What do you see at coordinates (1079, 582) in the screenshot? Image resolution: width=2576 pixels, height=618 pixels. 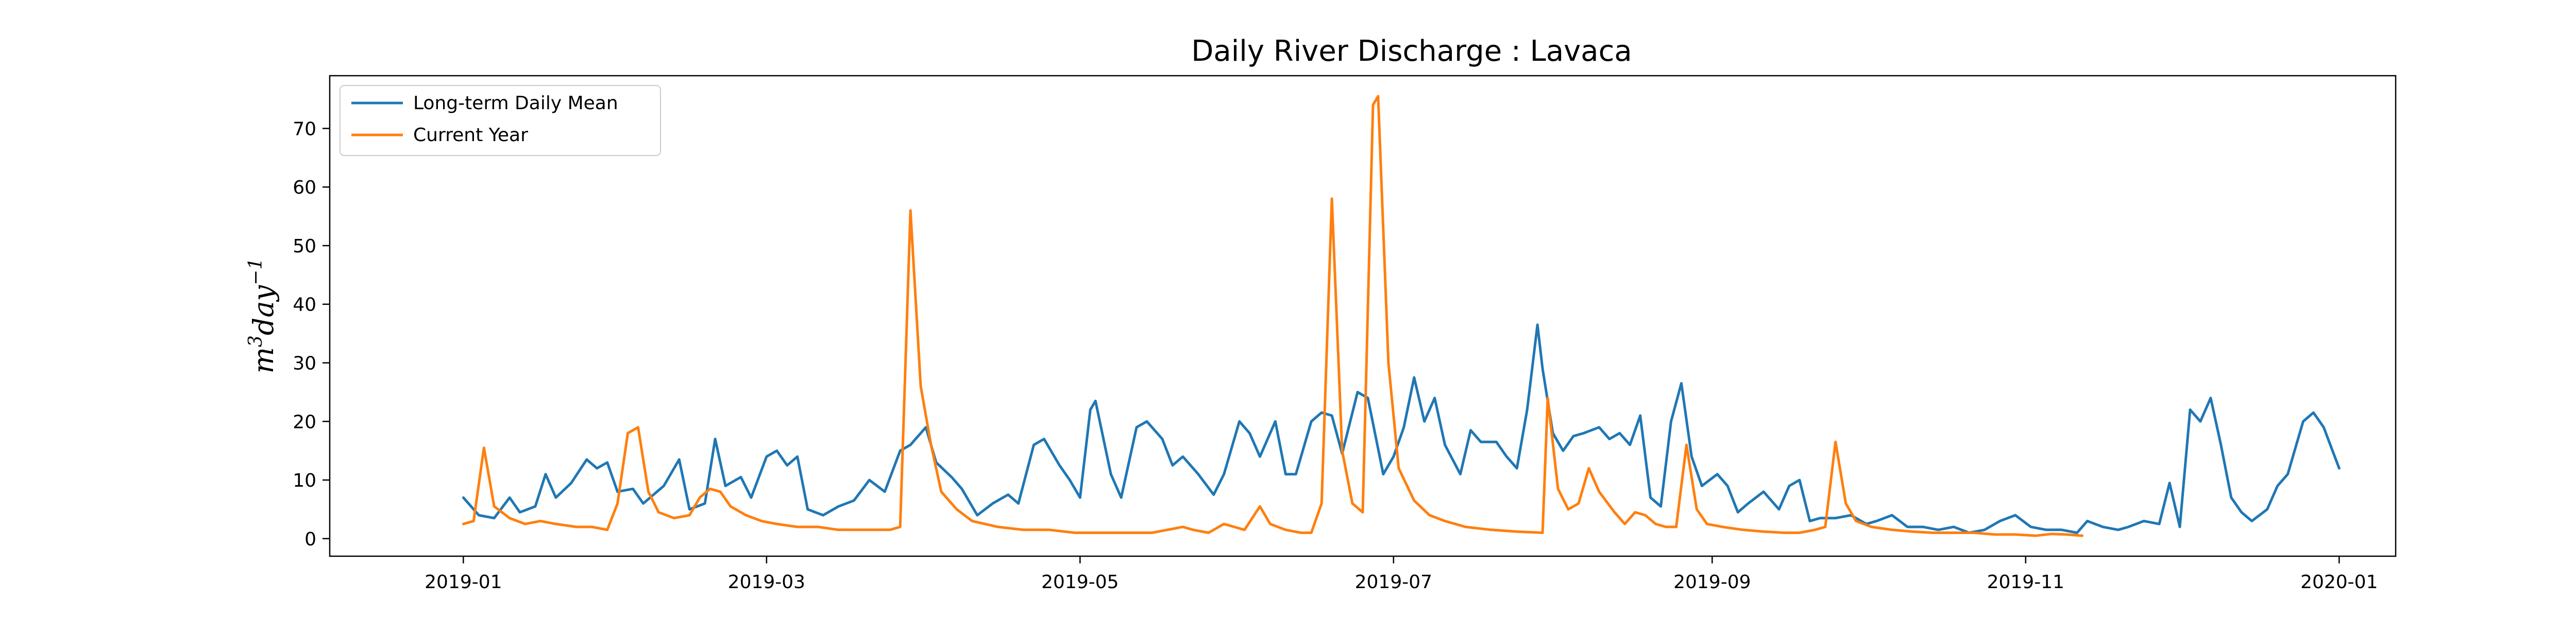 I see `x-tick-label: 2019-05` at bounding box center [1079, 582].